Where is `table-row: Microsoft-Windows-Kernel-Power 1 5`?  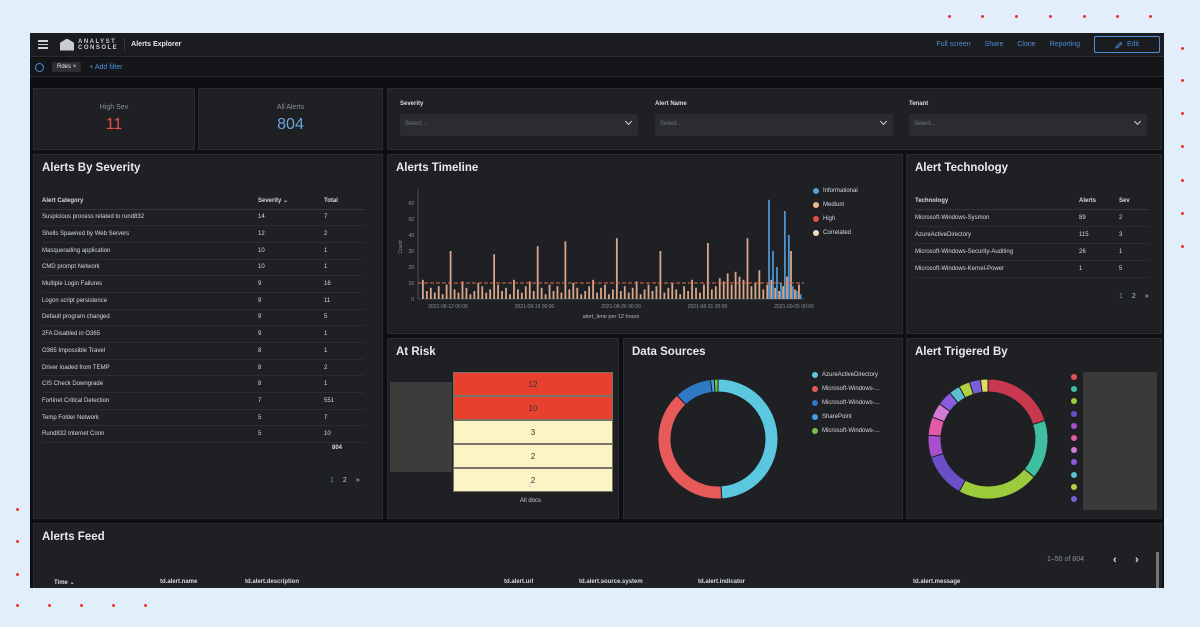
table-row: Microsoft-Windows-Kernel-Power 1 5 is located at coordinates (1032, 269).